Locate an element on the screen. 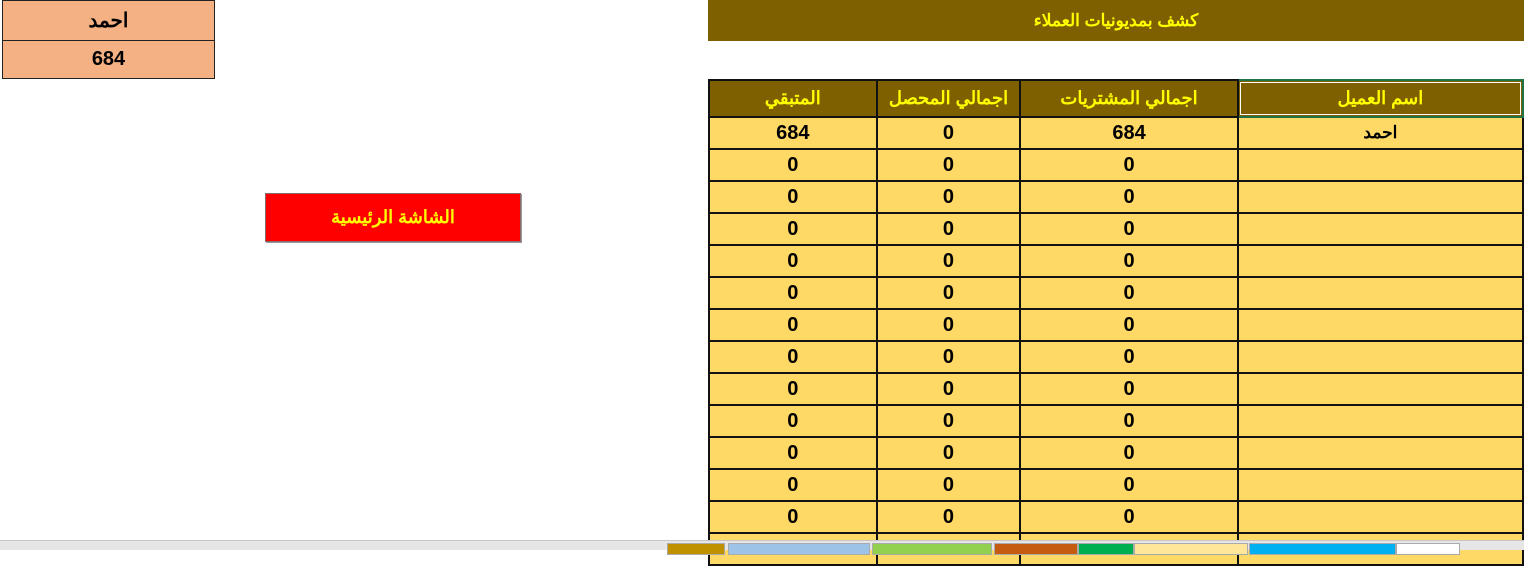 The width and height of the screenshot is (1524, 566). selected-customer-remaining: 684 is located at coordinates (108, 59).